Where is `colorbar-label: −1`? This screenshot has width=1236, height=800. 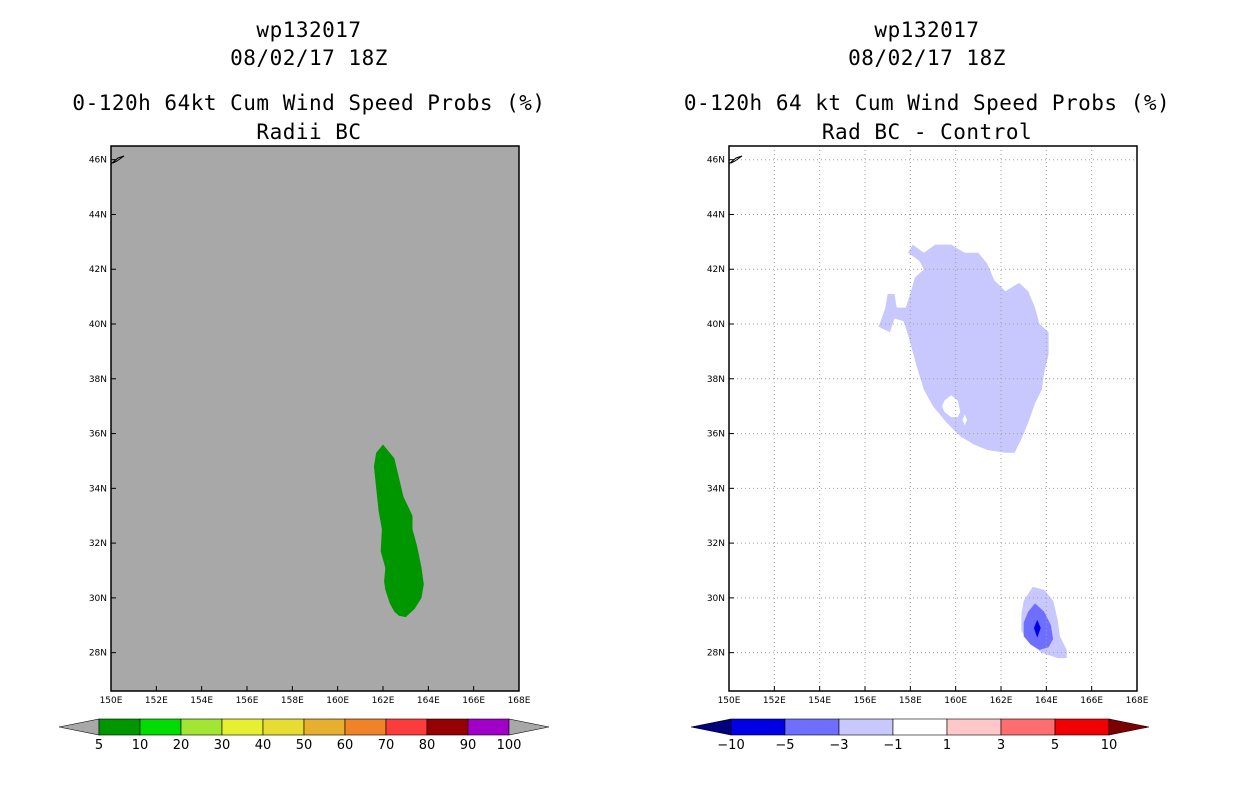 colorbar-label: −1 is located at coordinates (892, 745).